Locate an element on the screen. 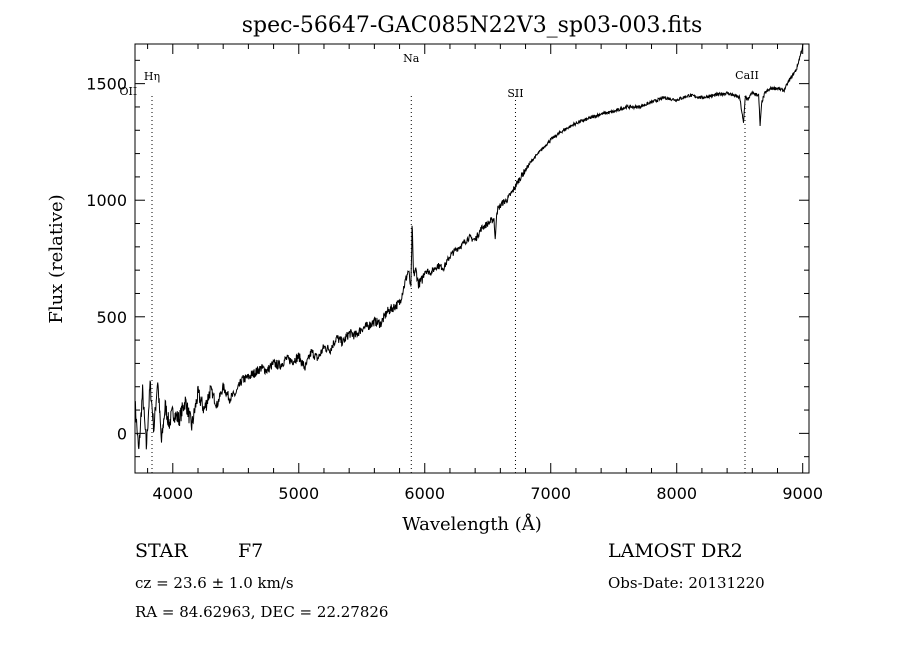  x-tick-label: 9000 is located at coordinates (802, 493).